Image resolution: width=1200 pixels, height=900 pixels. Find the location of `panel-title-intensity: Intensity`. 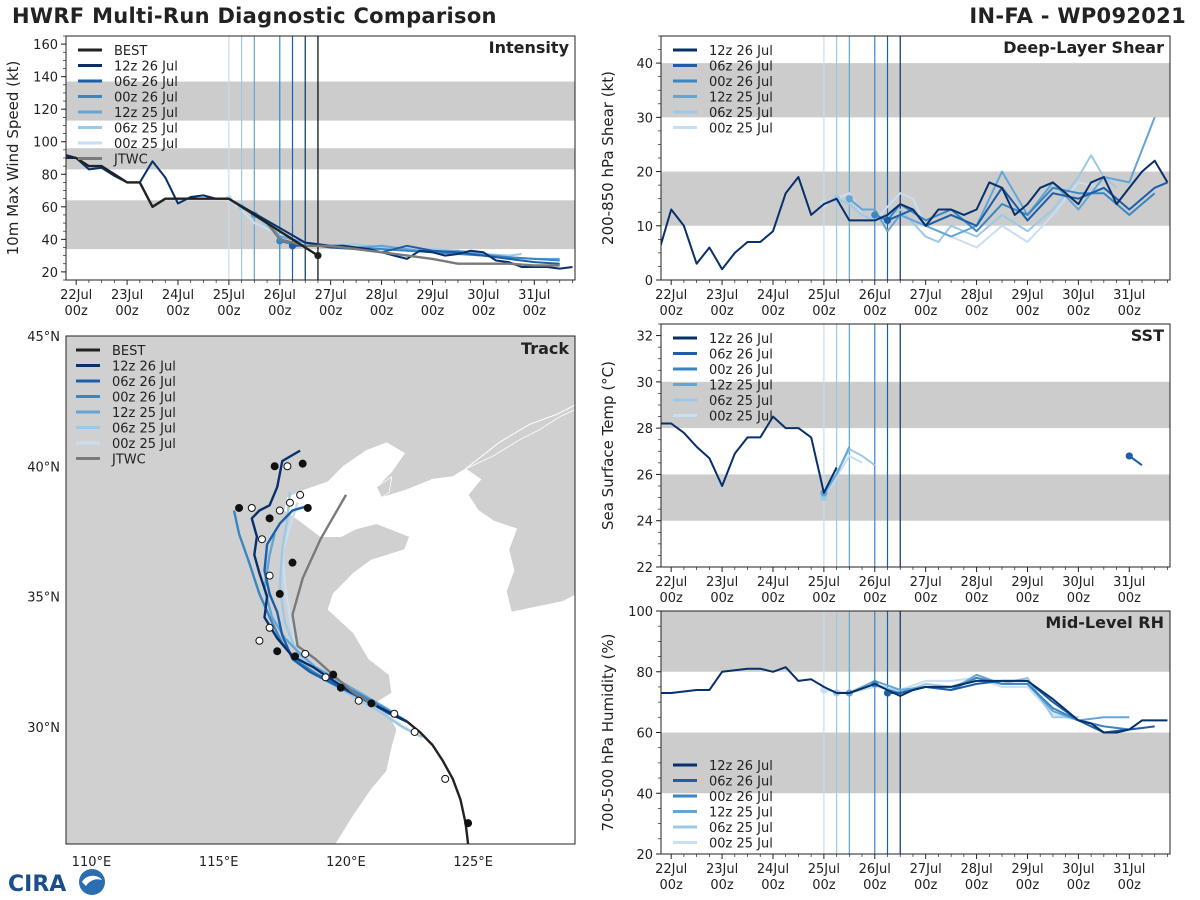

panel-title-intensity: Intensity is located at coordinates (529, 47).